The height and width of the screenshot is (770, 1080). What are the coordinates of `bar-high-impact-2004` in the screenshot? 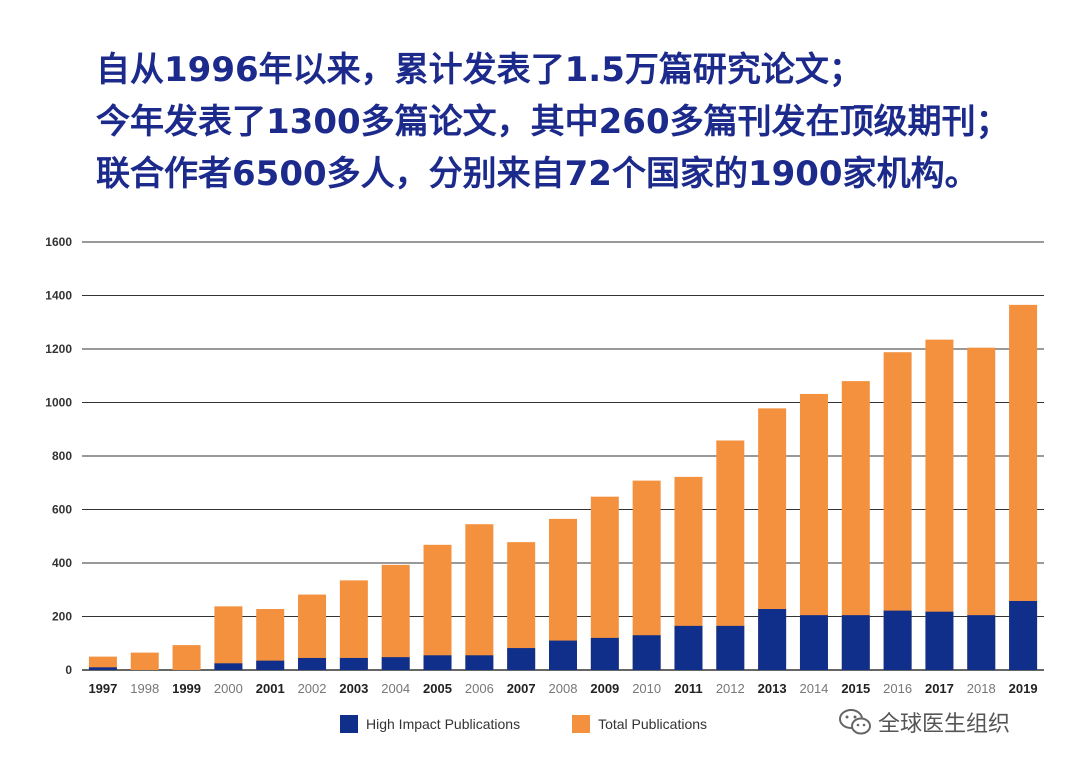 It's located at (395, 663).